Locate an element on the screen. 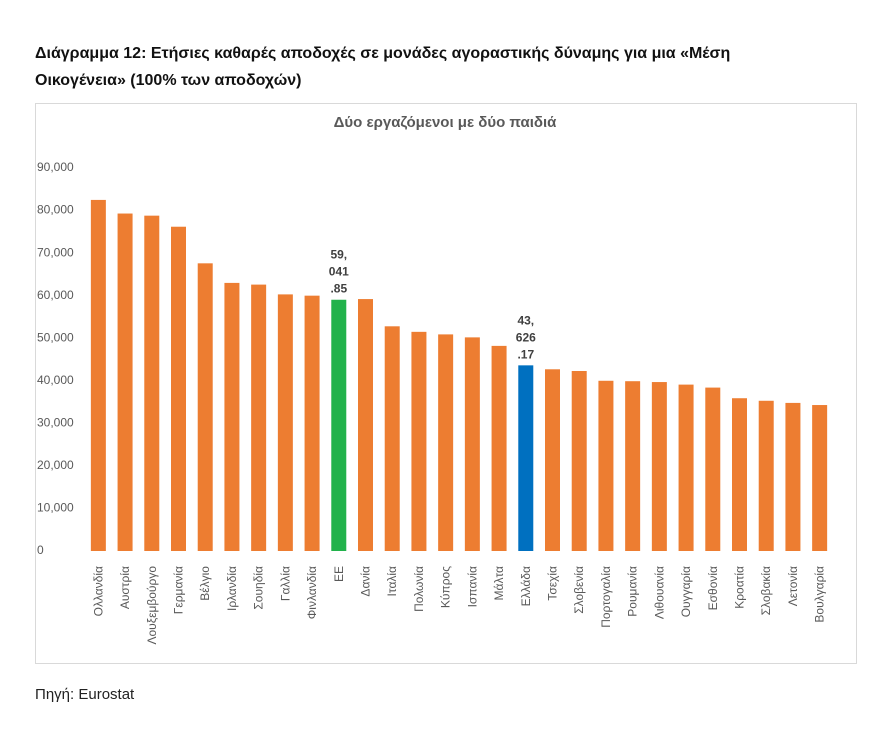  x-tick-label: Ολλανδία is located at coordinates (98, 591).